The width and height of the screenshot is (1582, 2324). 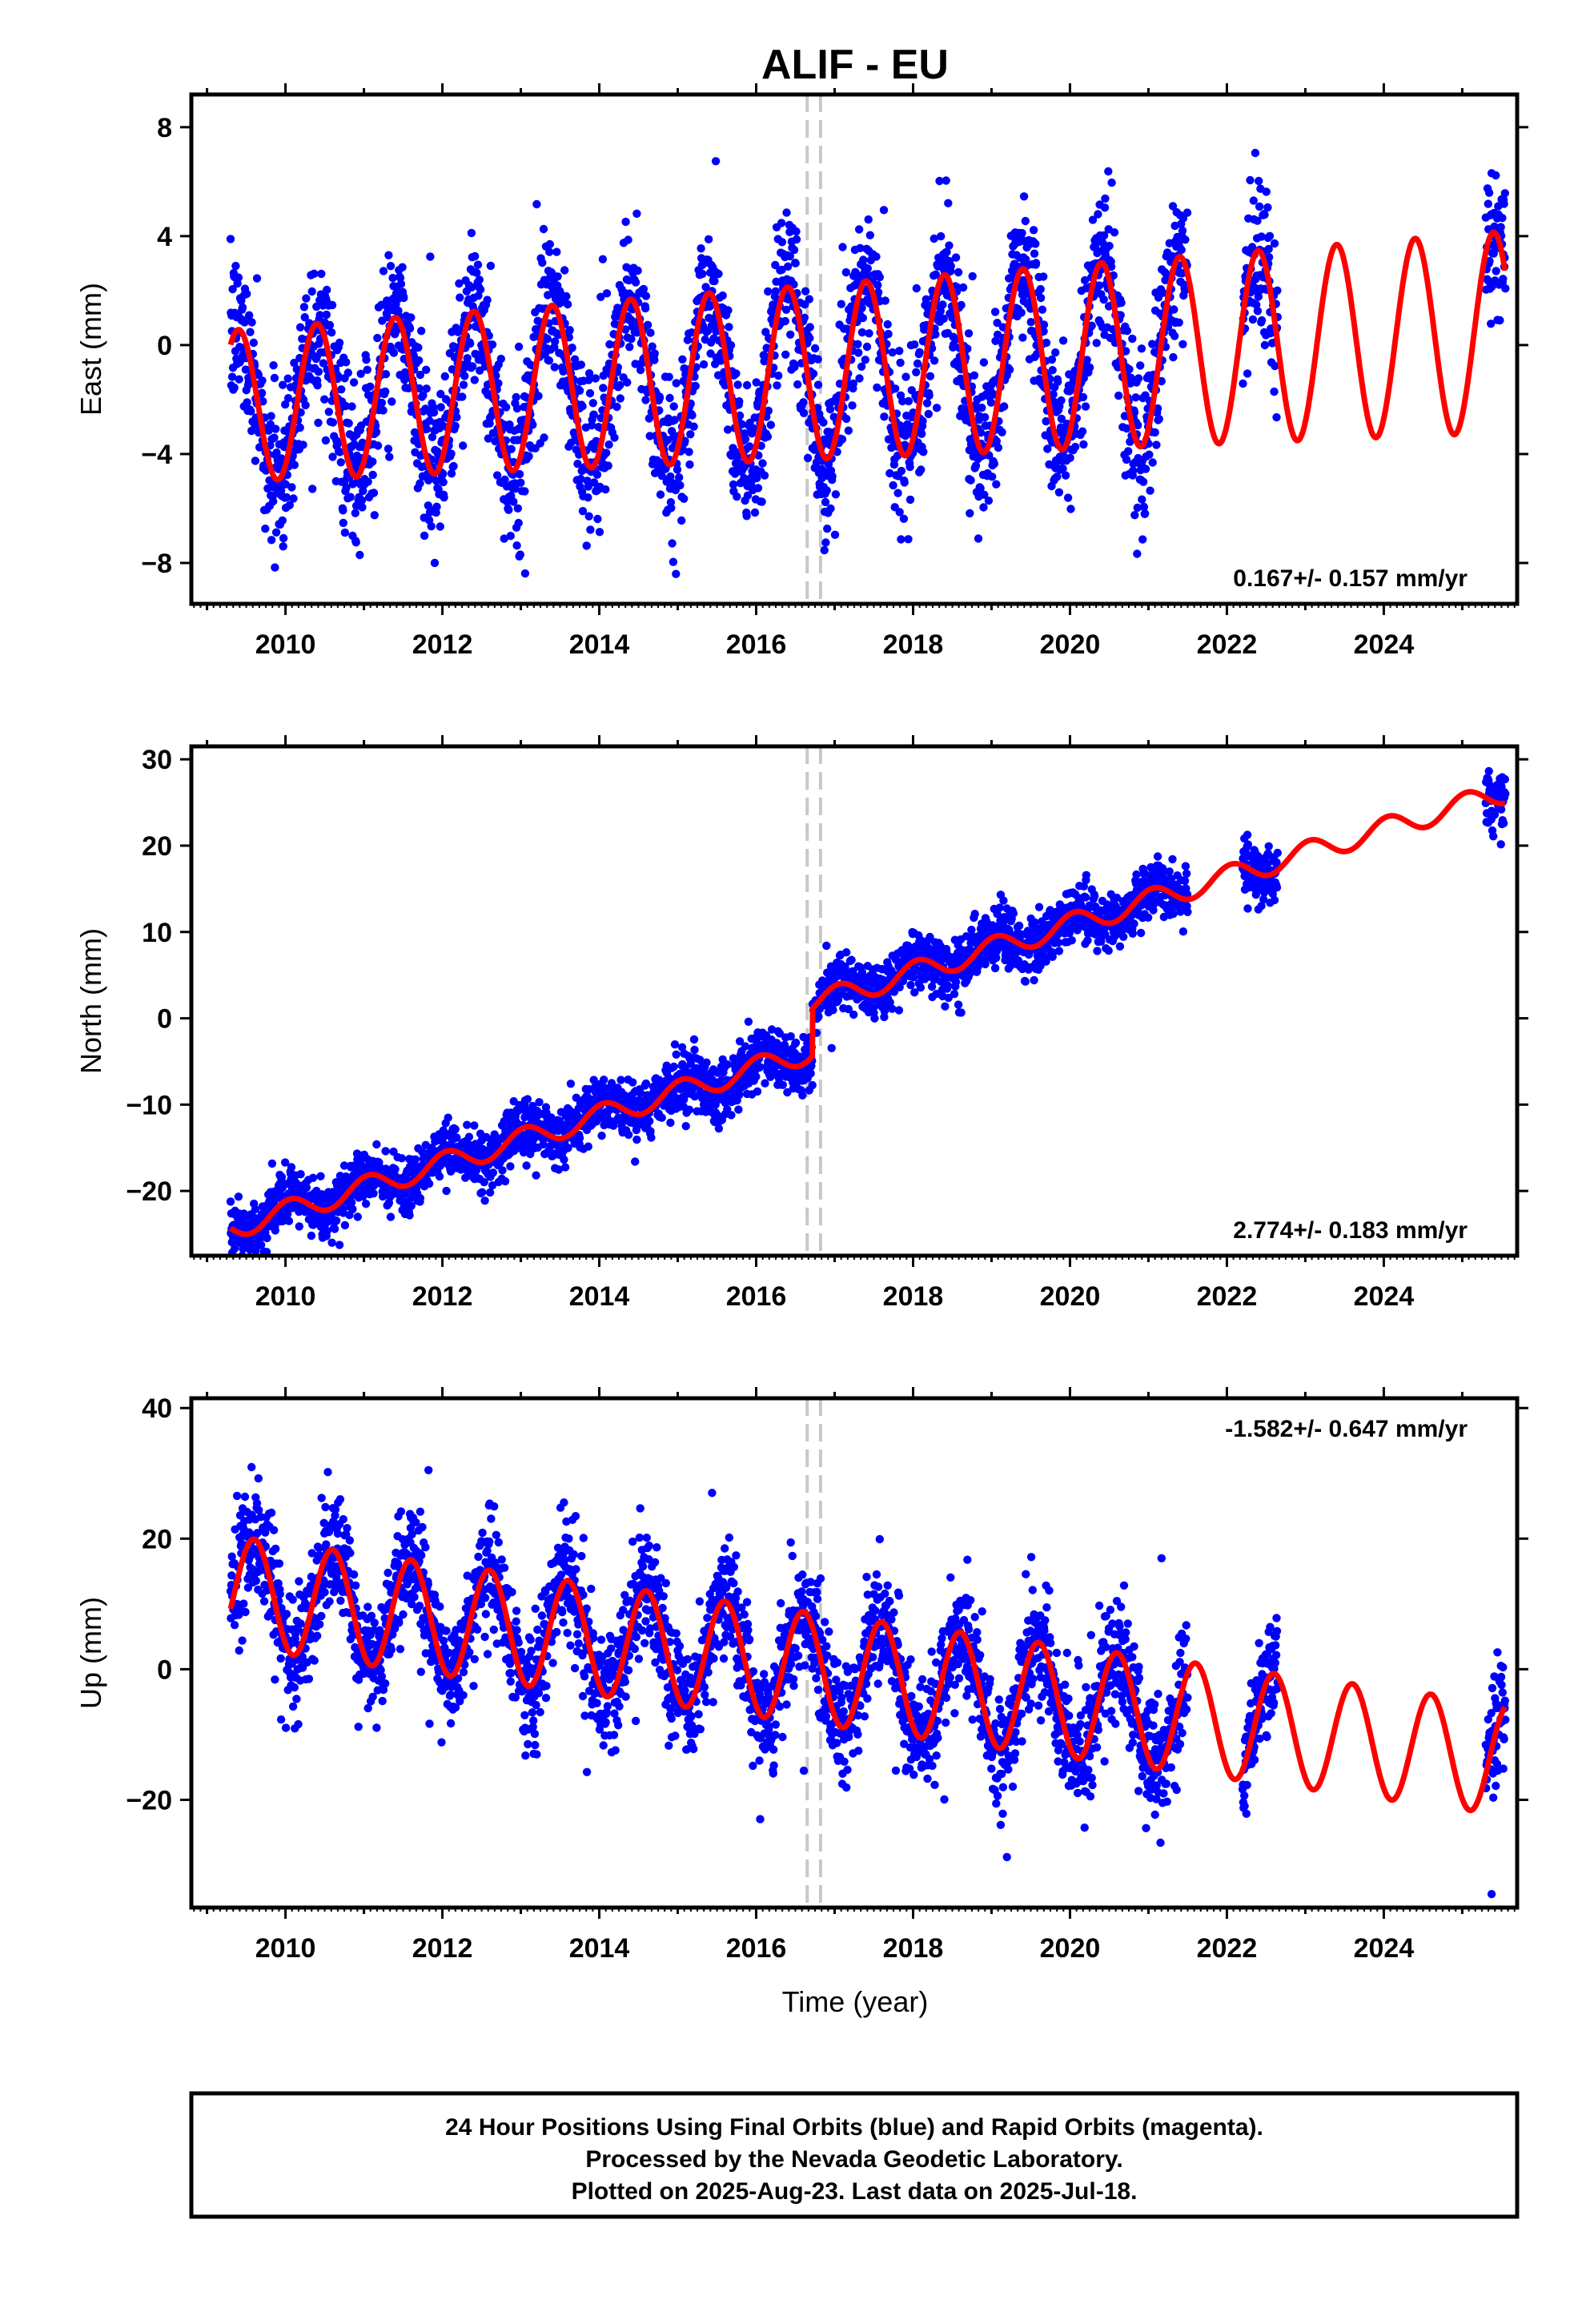 I want to click on x-tick-label: 2012, so click(x=443, y=644).